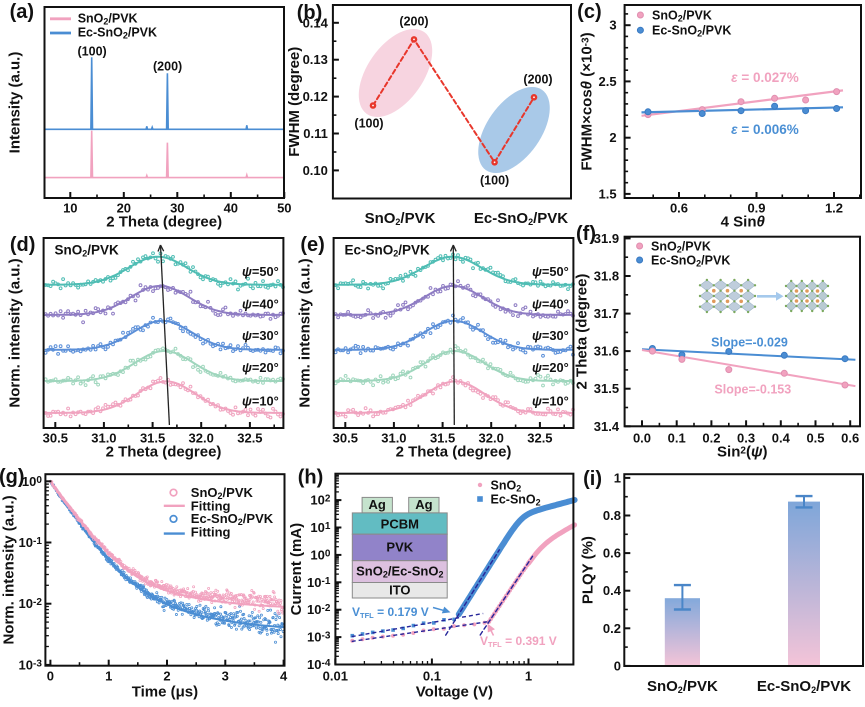  I want to click on svg-text: SnO2/Ec-SnO2, so click(399, 572).